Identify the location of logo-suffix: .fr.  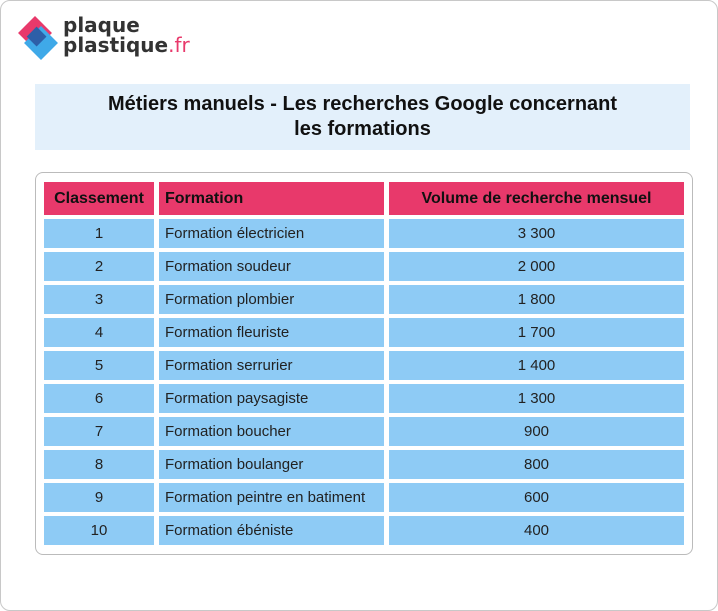
(179, 45).